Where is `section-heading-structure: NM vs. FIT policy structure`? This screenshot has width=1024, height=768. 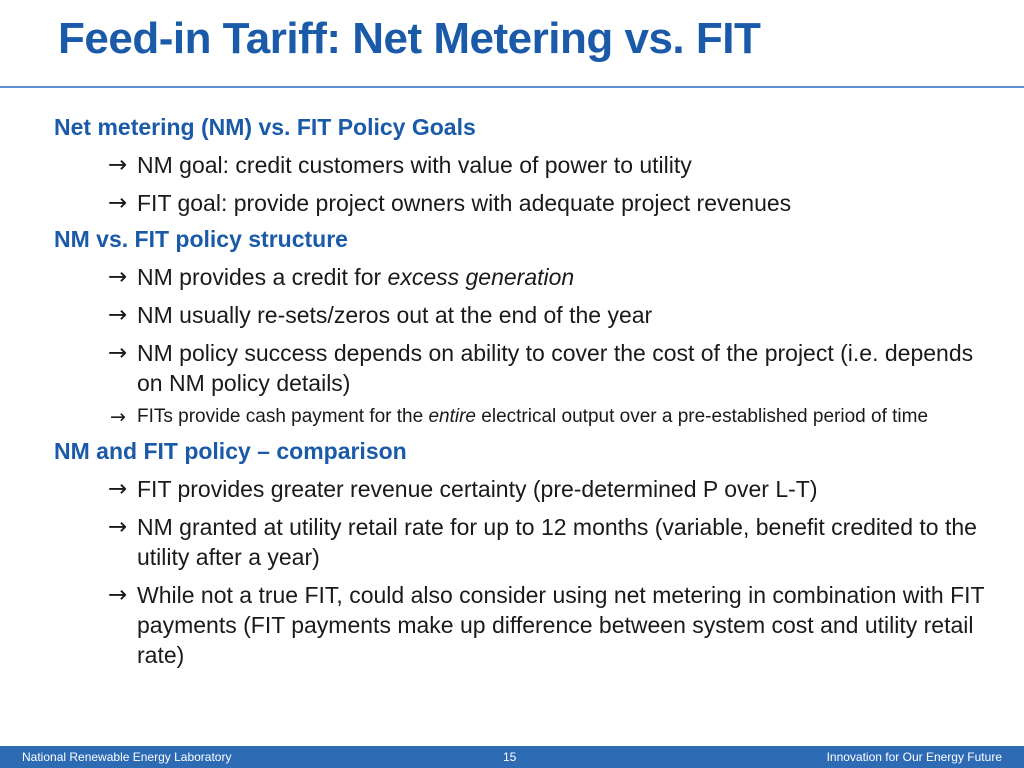 section-heading-structure: NM vs. FIT policy structure is located at coordinates (201, 239).